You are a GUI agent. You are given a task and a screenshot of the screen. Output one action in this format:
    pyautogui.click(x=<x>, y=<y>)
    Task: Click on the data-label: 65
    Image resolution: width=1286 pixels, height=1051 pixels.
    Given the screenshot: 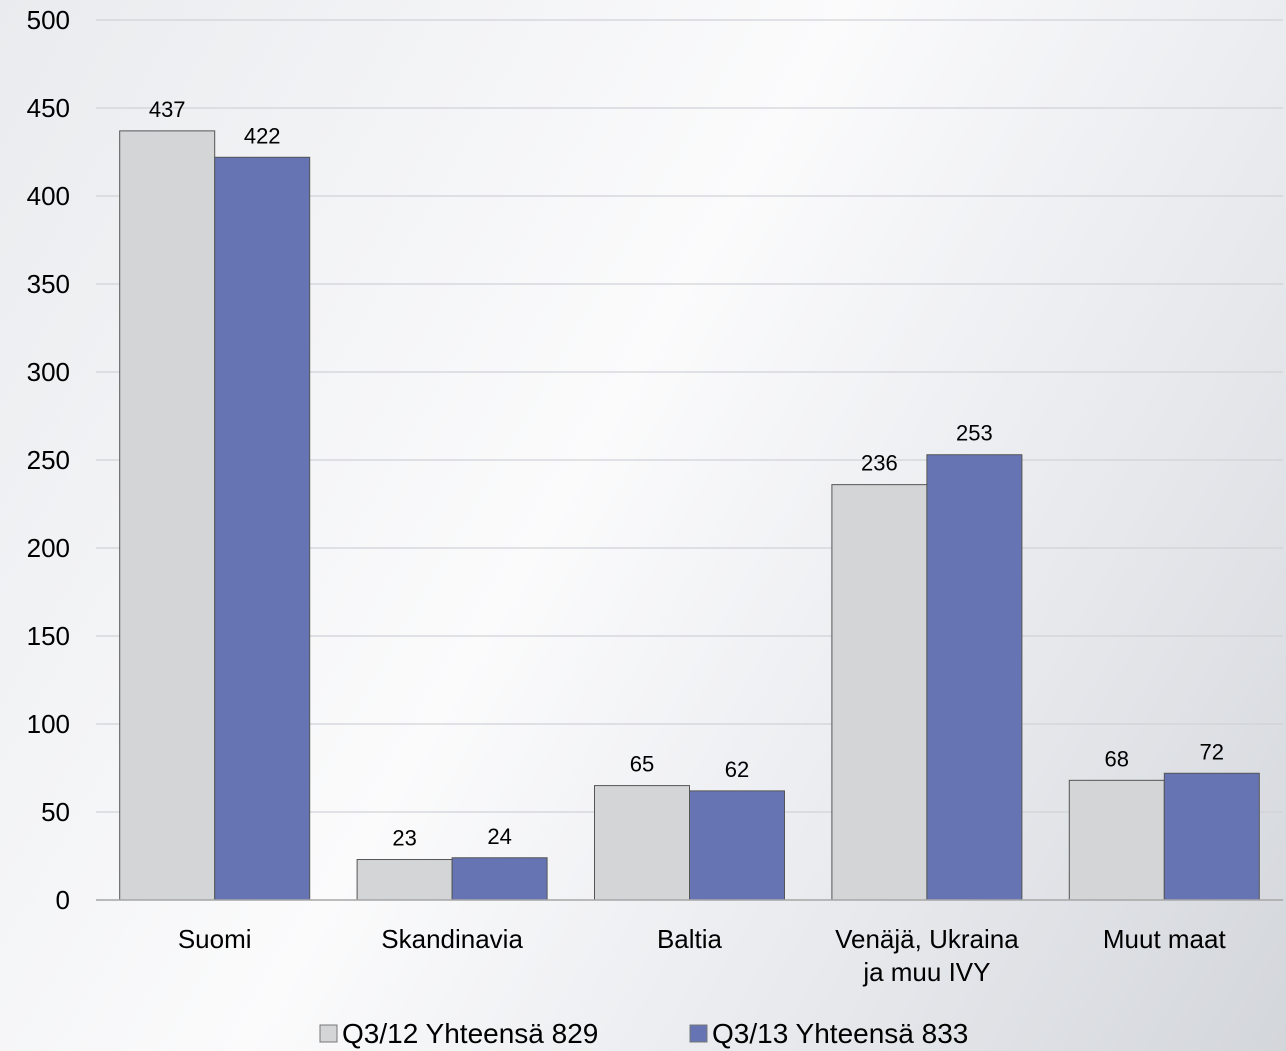 What is the action you would take?
    pyautogui.click(x=642, y=764)
    